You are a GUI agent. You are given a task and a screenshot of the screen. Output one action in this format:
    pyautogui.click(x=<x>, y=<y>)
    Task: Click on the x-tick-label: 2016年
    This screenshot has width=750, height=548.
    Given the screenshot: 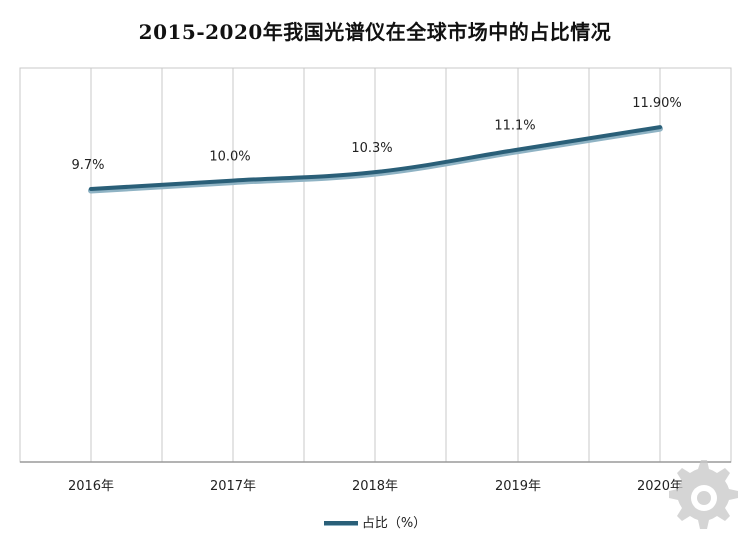 What is the action you would take?
    pyautogui.click(x=91, y=486)
    